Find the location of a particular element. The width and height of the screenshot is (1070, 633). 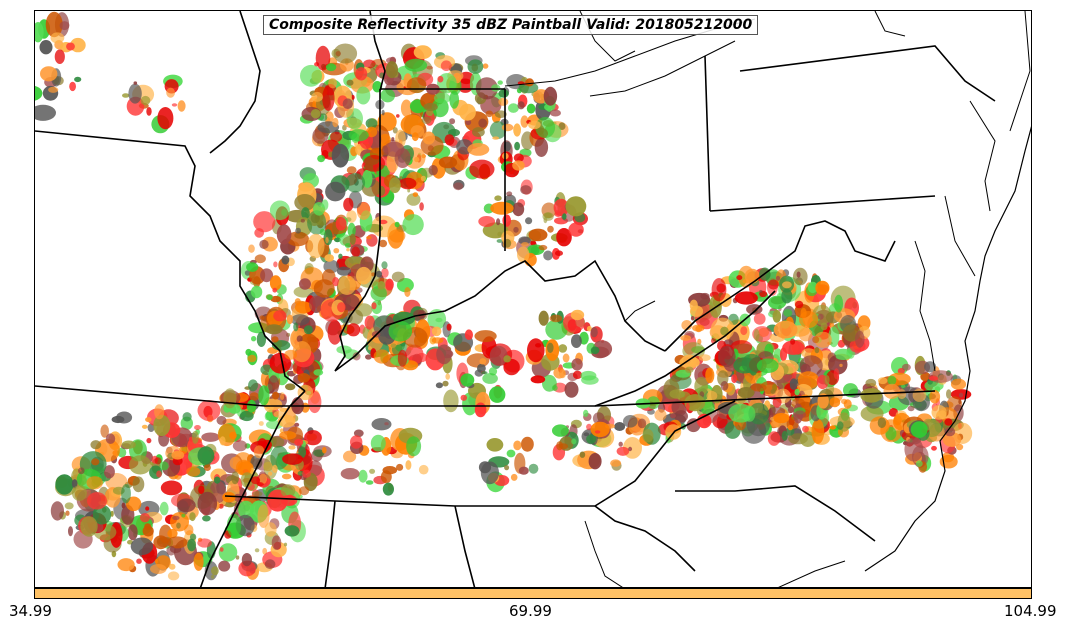

ky-tn-border is located at coordinates (485, 396).